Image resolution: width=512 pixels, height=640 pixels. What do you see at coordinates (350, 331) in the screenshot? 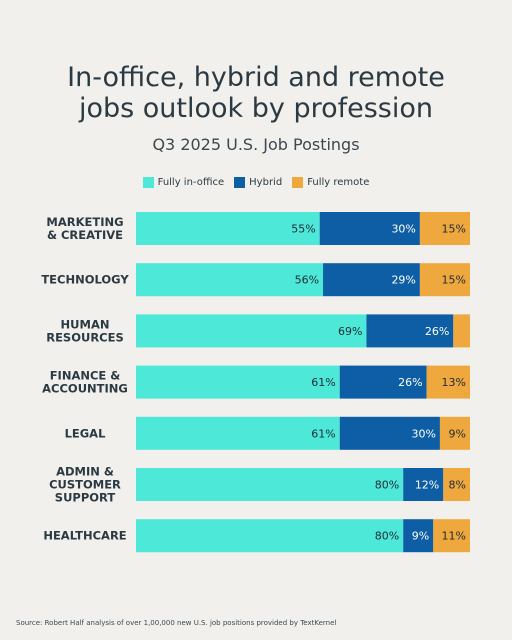
I see `value-label-in-office: 69%` at bounding box center [350, 331].